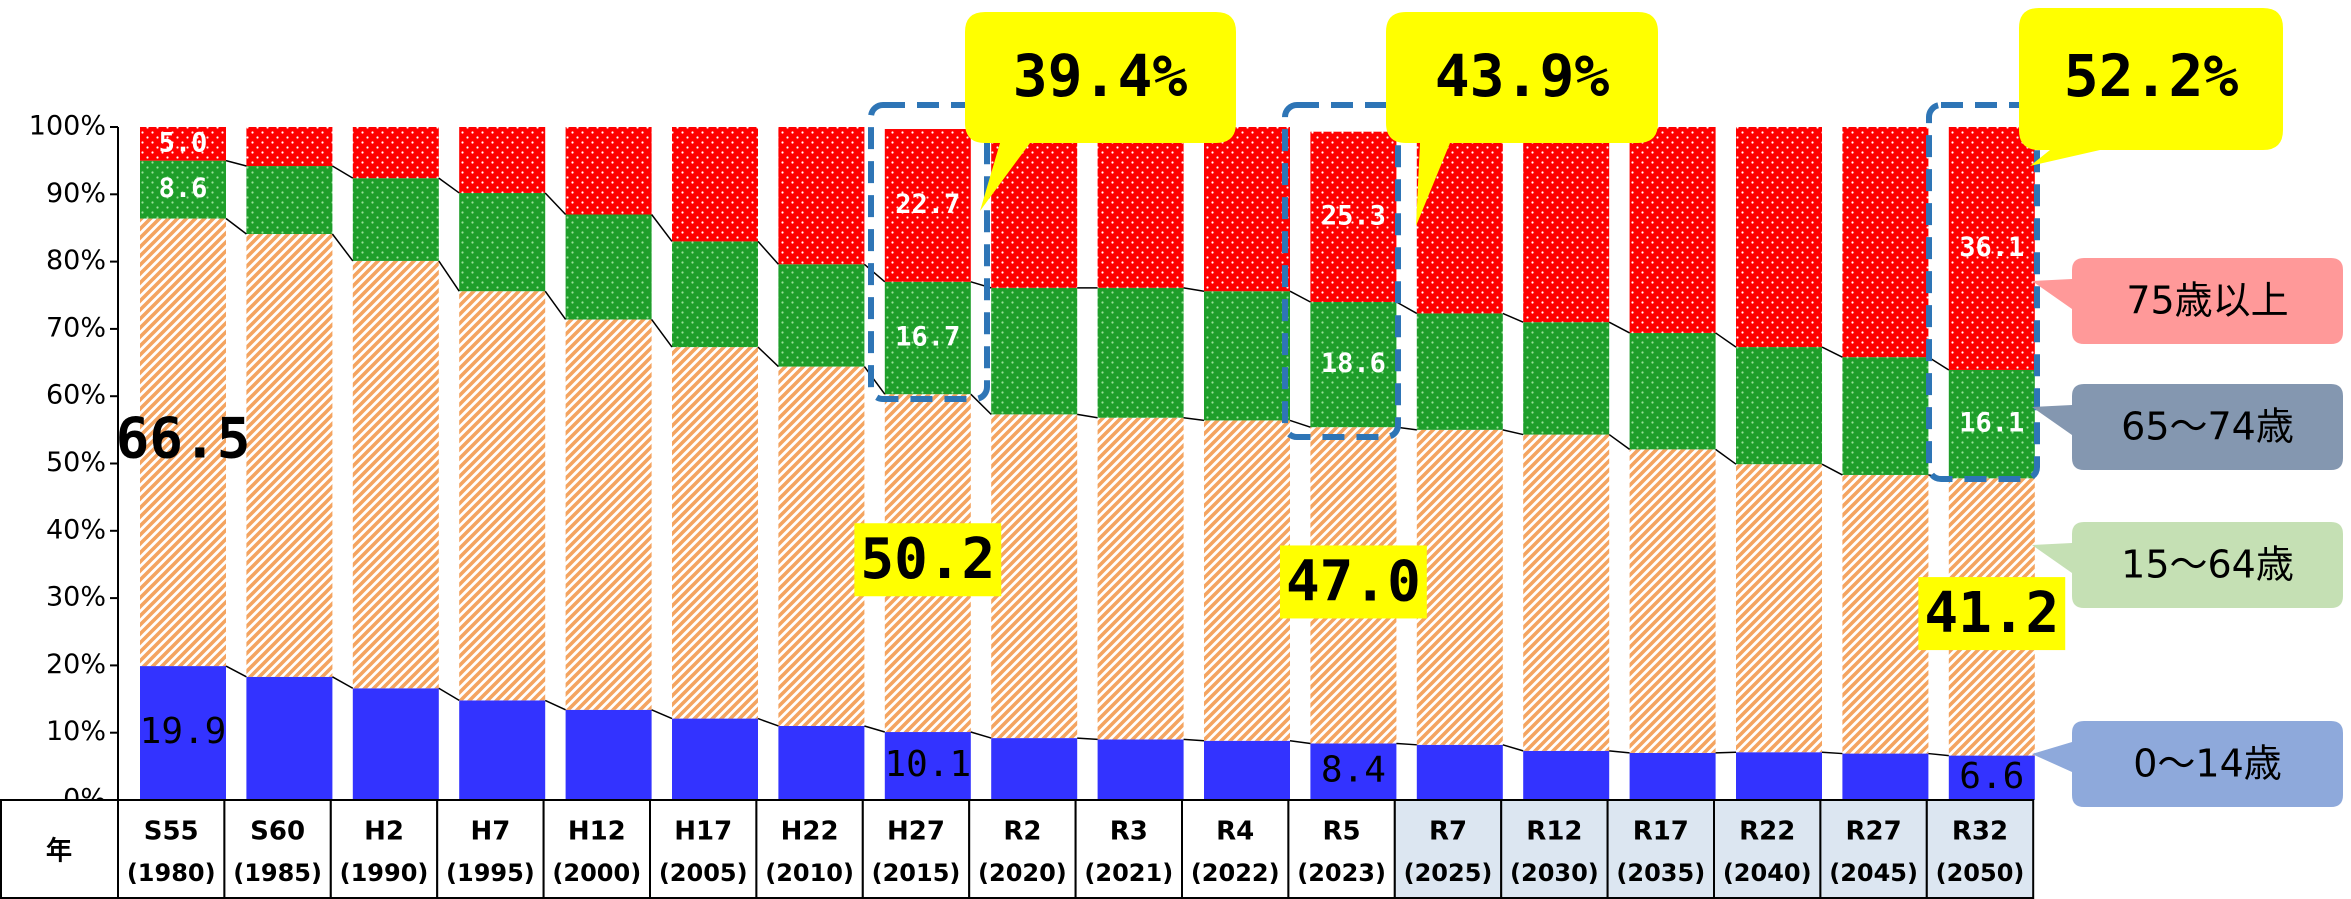  What do you see at coordinates (1100, 111) in the screenshot?
I see `callout` at bounding box center [1100, 111].